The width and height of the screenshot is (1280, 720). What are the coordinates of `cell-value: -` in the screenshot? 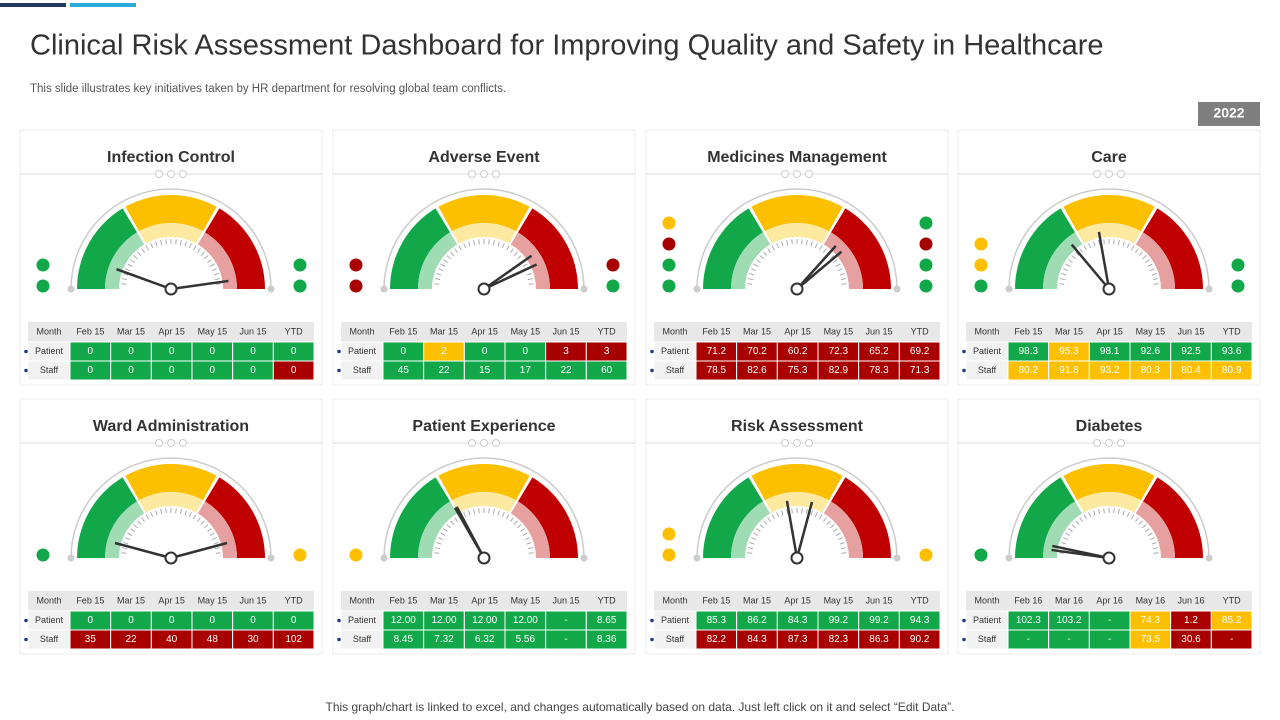 It's located at (1068, 639).